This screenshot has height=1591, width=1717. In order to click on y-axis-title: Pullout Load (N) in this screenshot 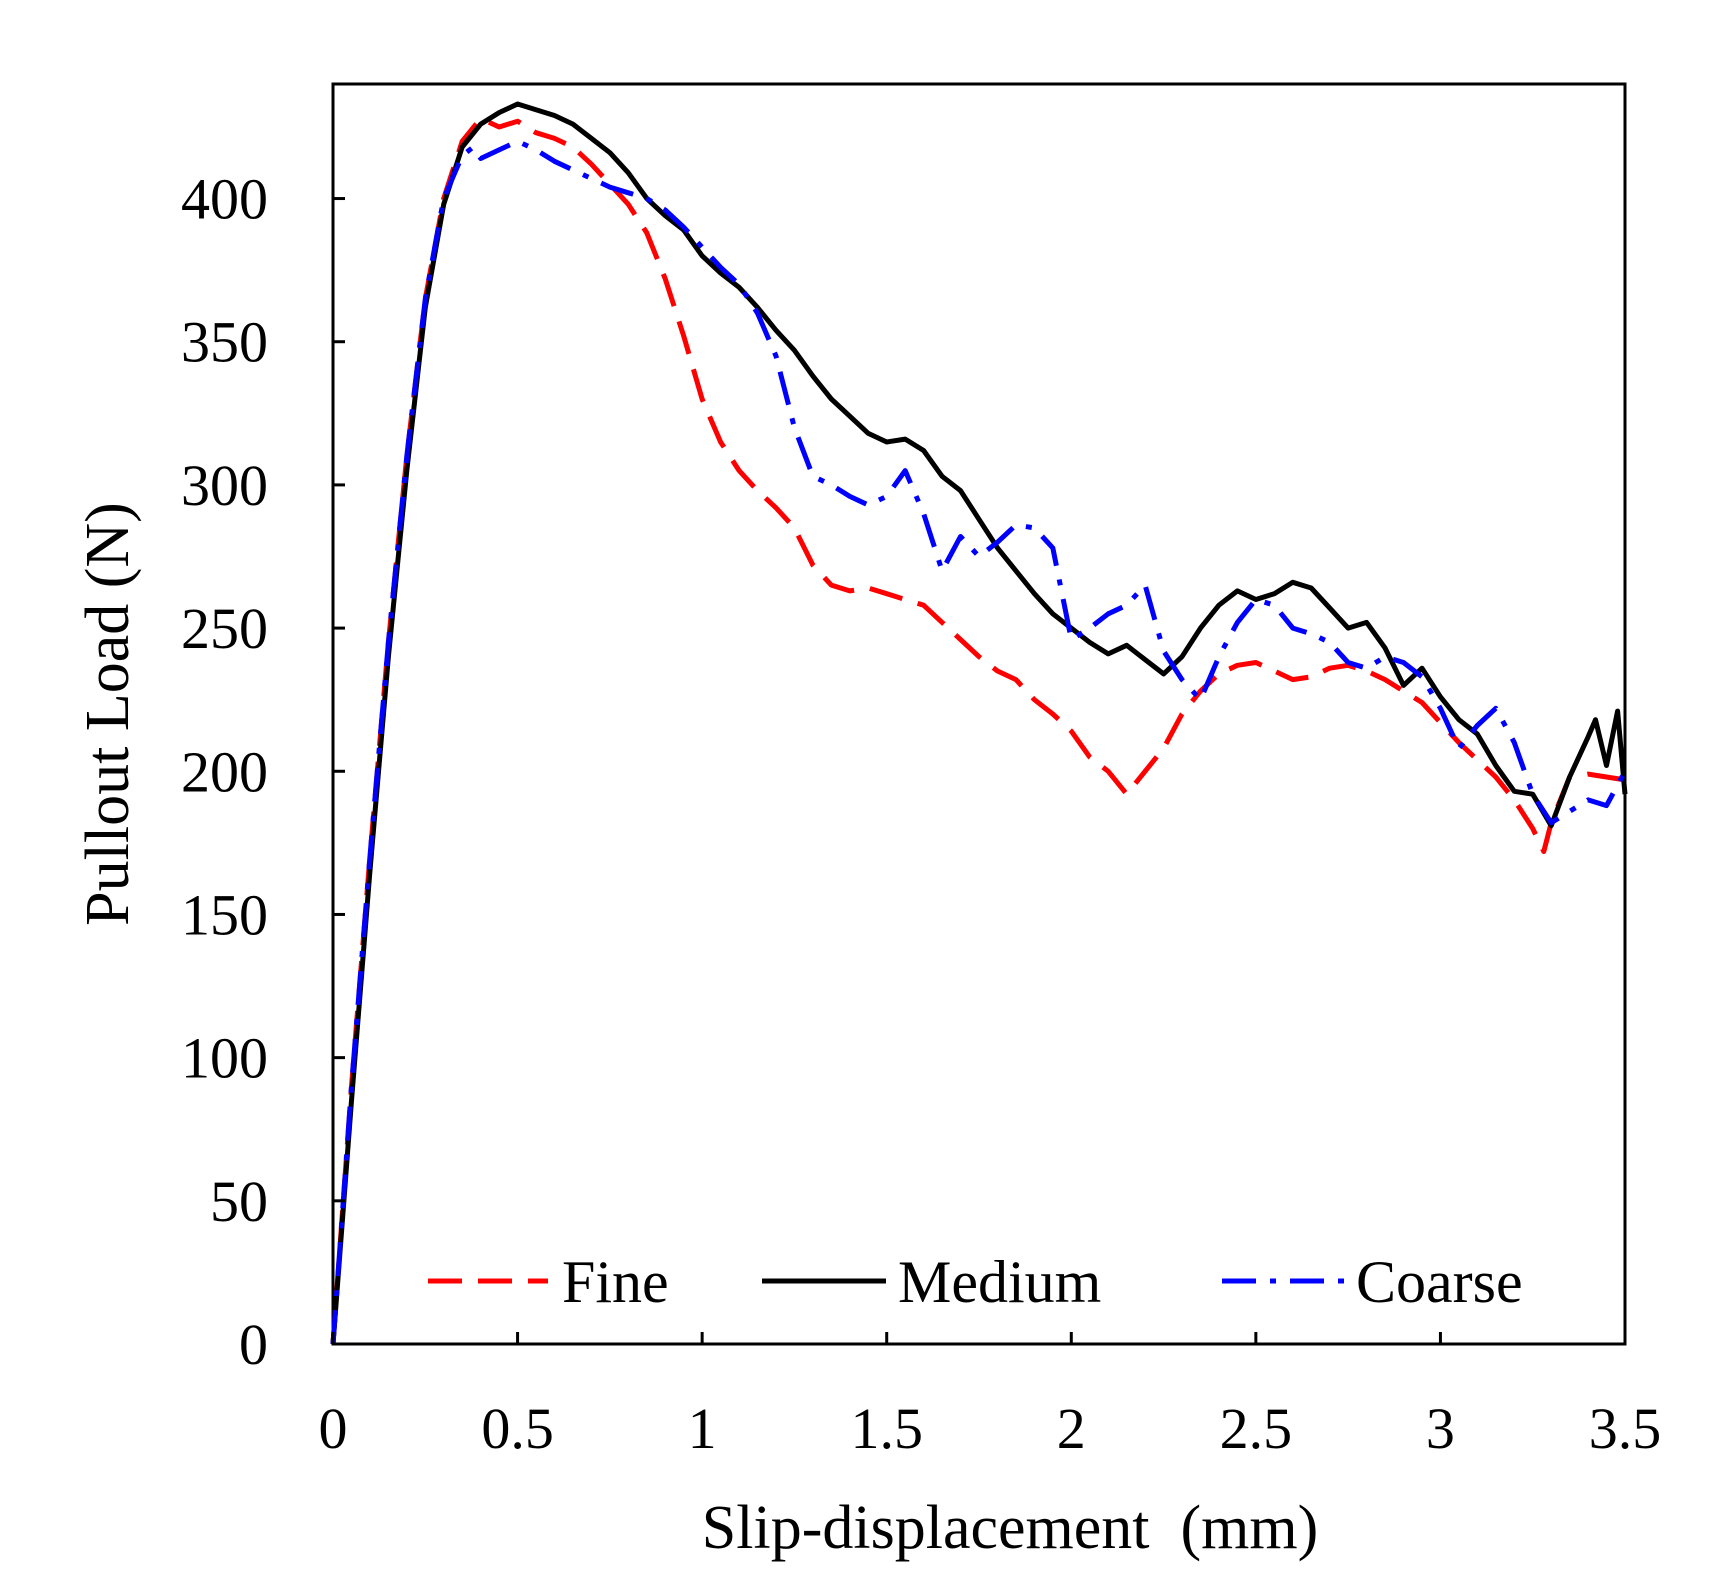, I will do `click(108, 714)`.